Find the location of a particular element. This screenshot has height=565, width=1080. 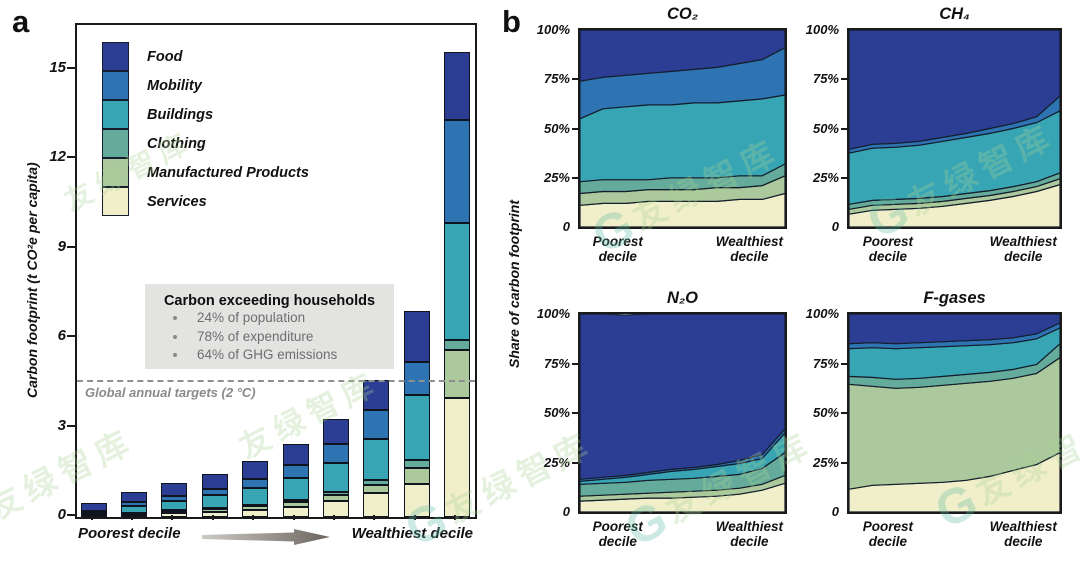

panel-a-y-ticks: 0 3 6 9 12 15 is located at coordinates (37, 273).